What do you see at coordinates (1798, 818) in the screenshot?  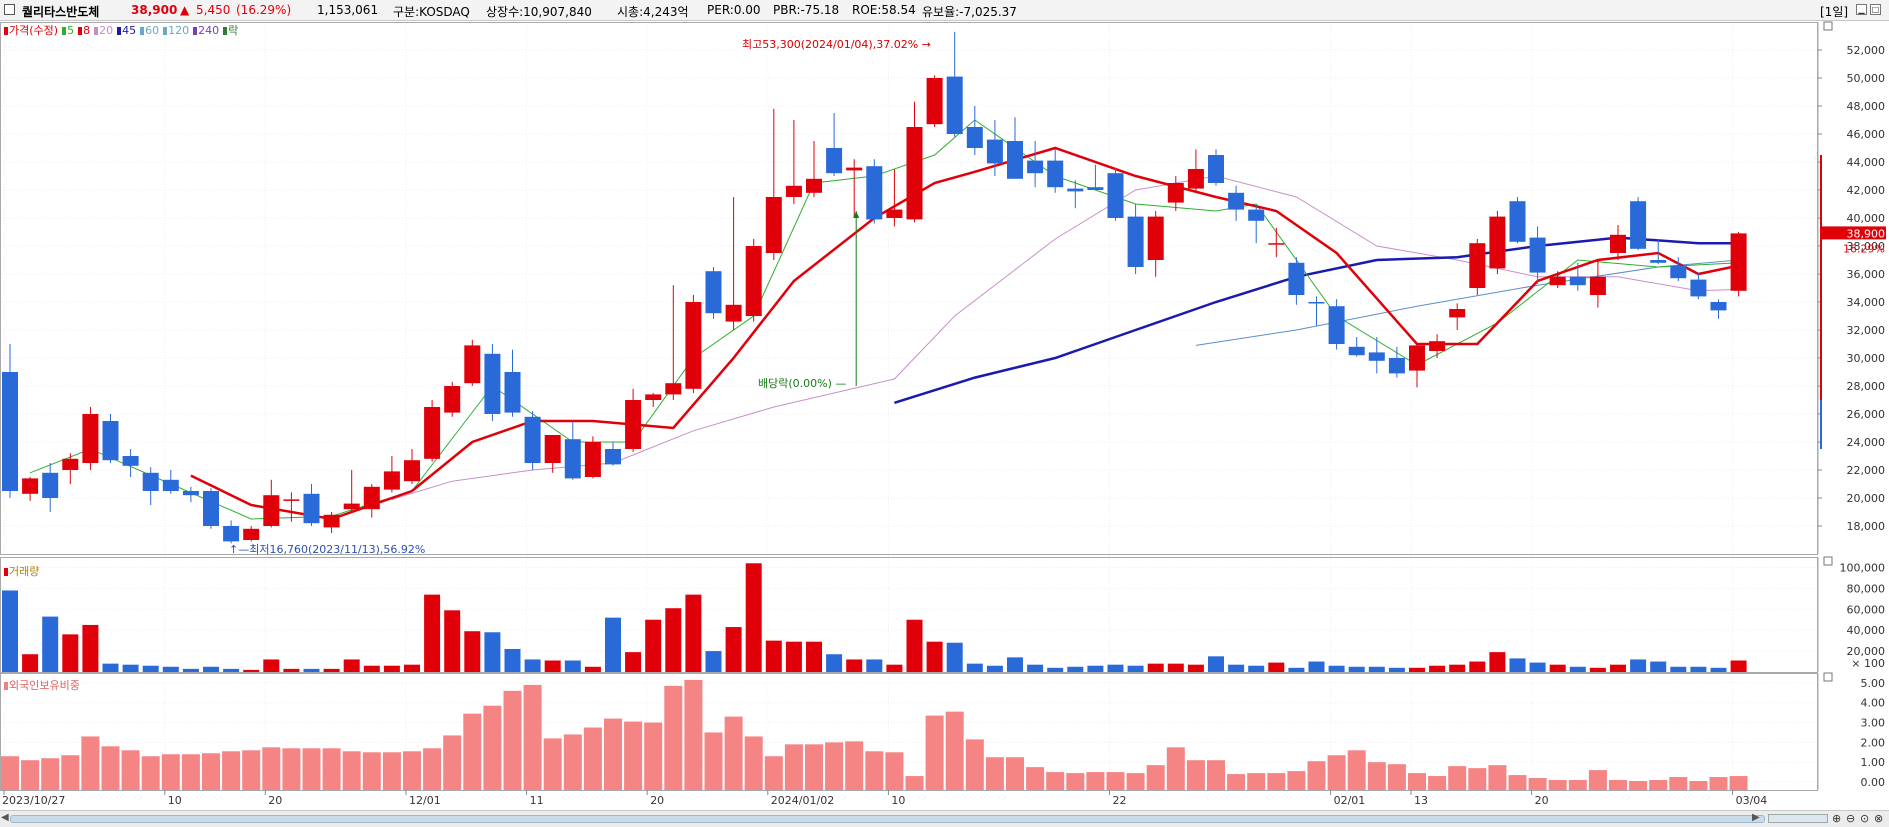 I see `zoom-slider` at bounding box center [1798, 818].